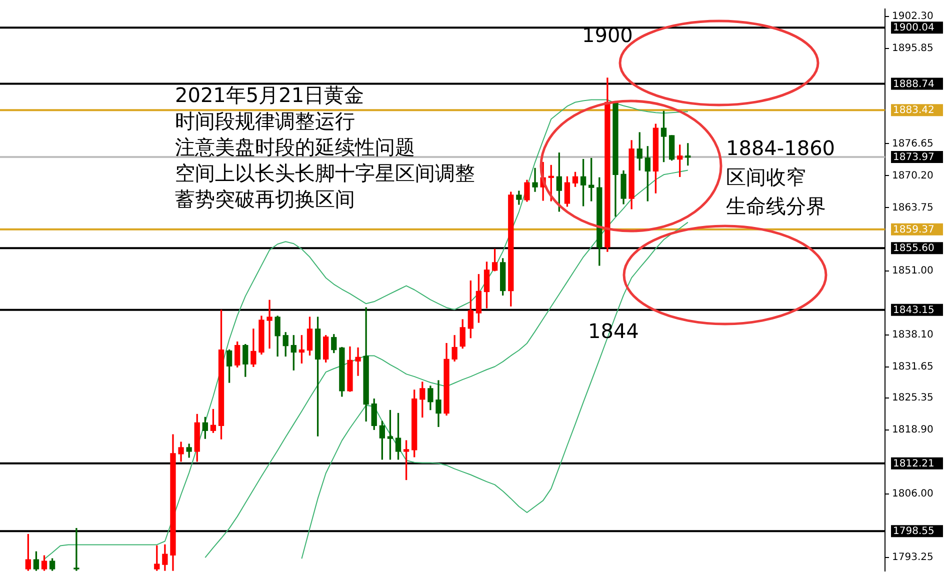  What do you see at coordinates (913, 230) in the screenshot?
I see `ref-line-label: 1859.37` at bounding box center [913, 230].